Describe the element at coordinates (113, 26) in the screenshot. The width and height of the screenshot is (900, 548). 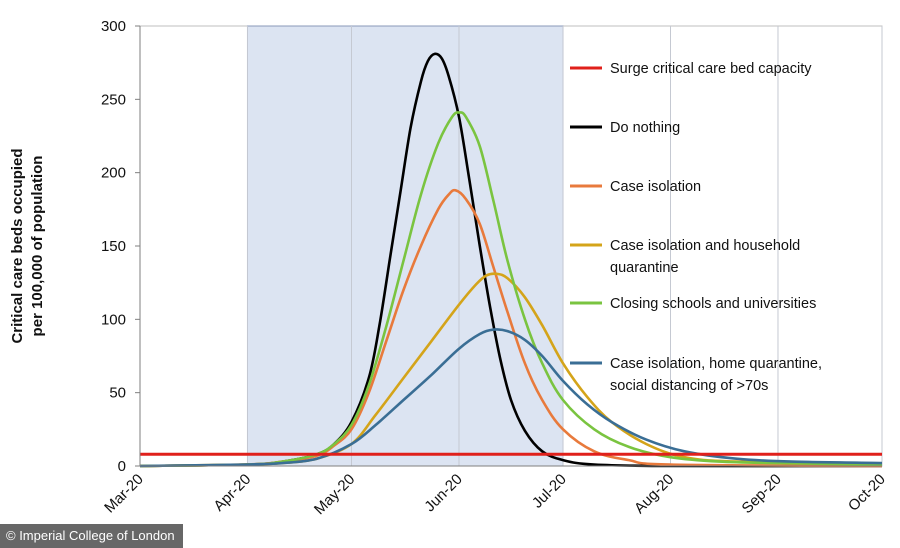
I see `y-tick-label-300: 300` at that location.